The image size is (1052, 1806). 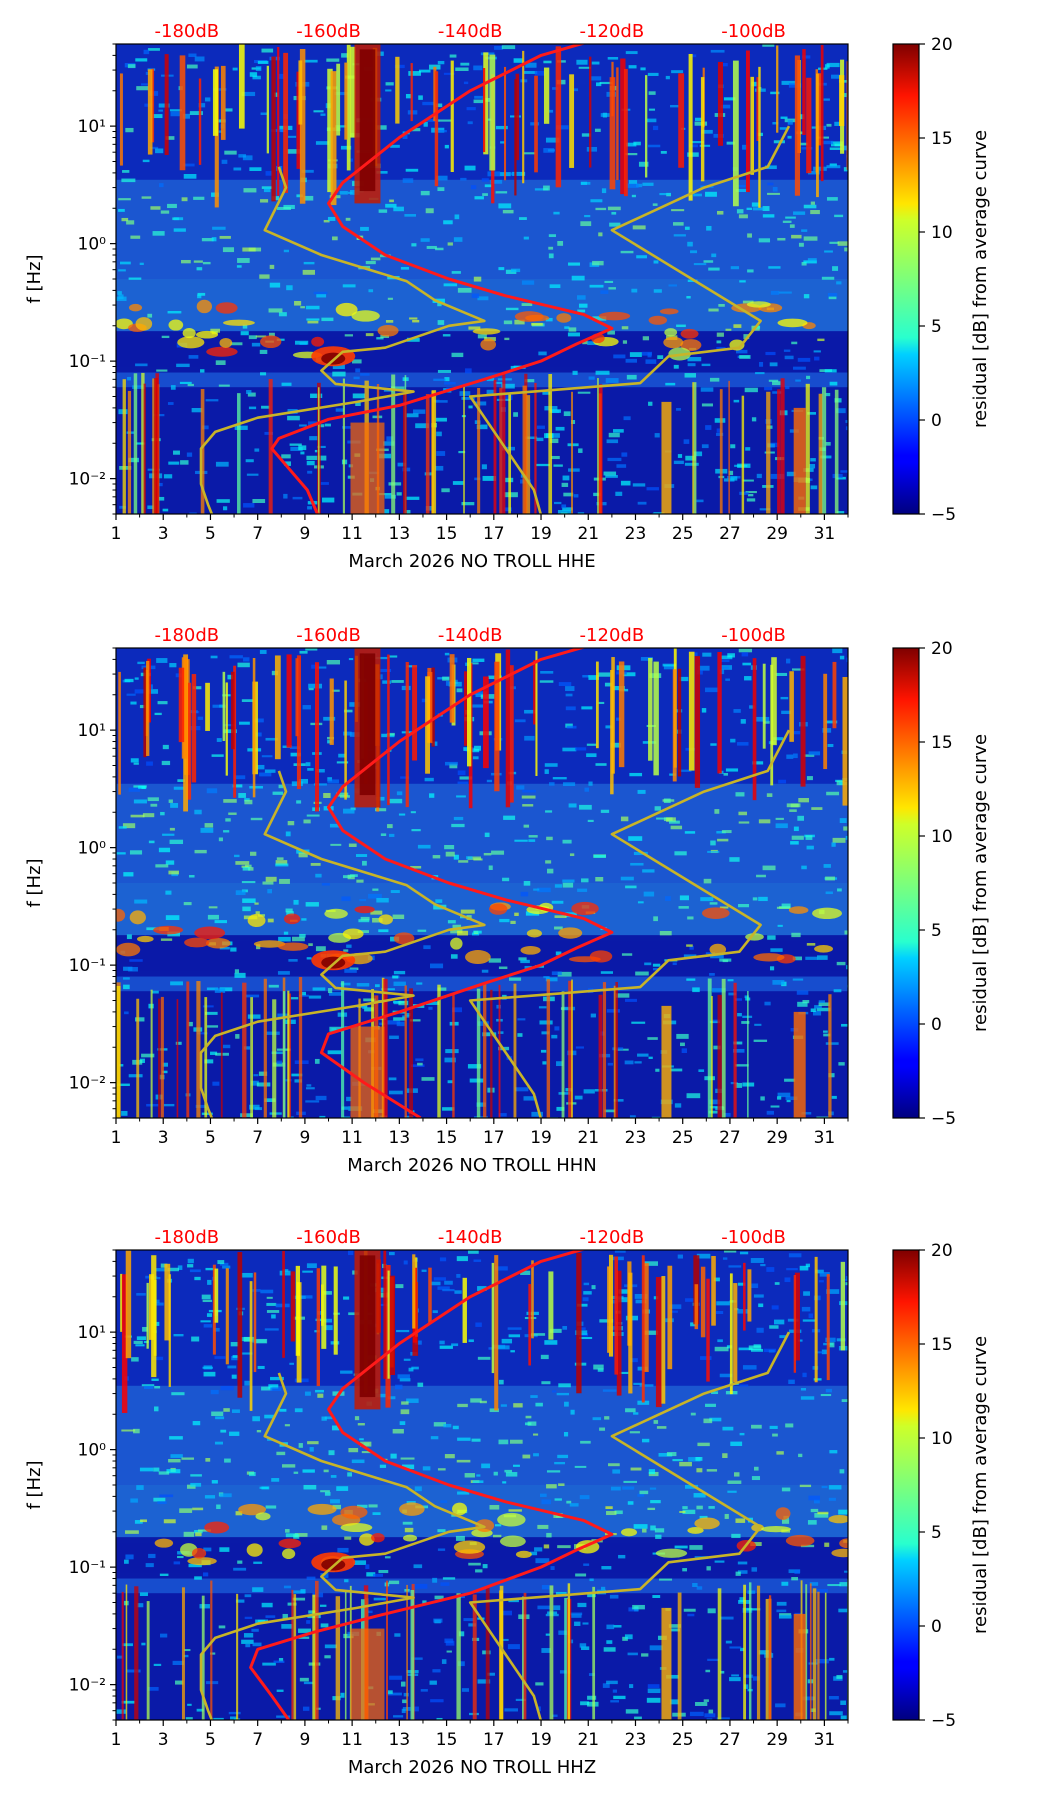 What do you see at coordinates (447, 1740) in the screenshot?
I see `x-tick-label: 15` at bounding box center [447, 1740].